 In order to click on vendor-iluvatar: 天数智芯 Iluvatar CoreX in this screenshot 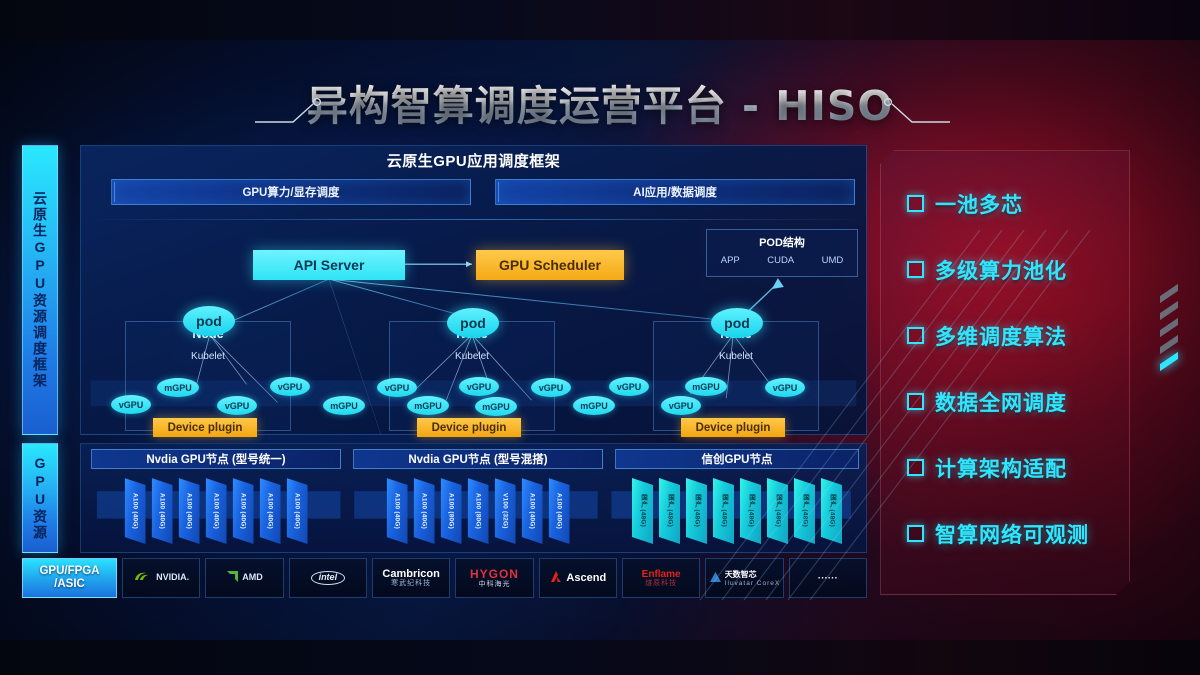, I will do `click(744, 578)`.